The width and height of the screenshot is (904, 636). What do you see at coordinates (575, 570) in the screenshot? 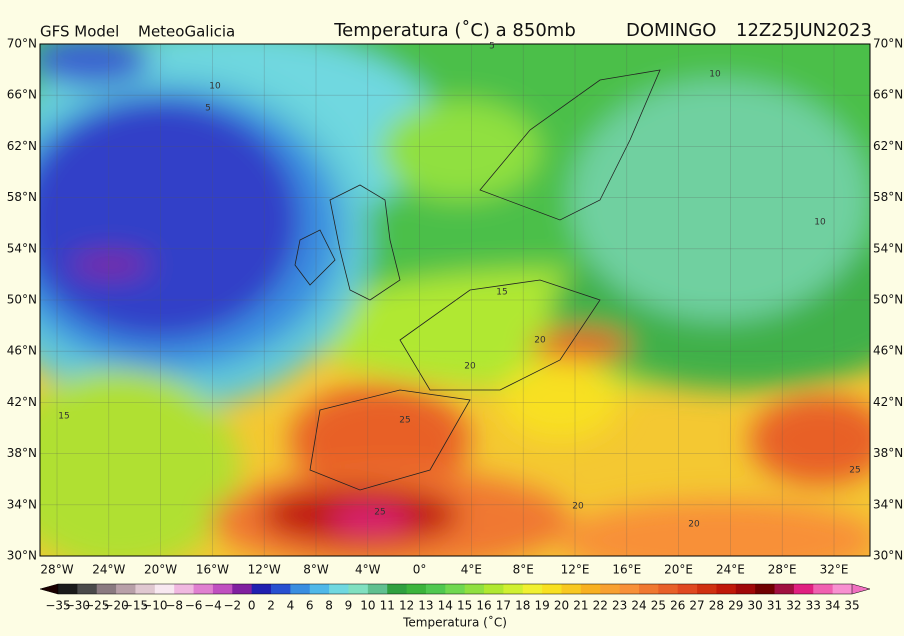
I see `lon-label: 12°E` at bounding box center [575, 570].